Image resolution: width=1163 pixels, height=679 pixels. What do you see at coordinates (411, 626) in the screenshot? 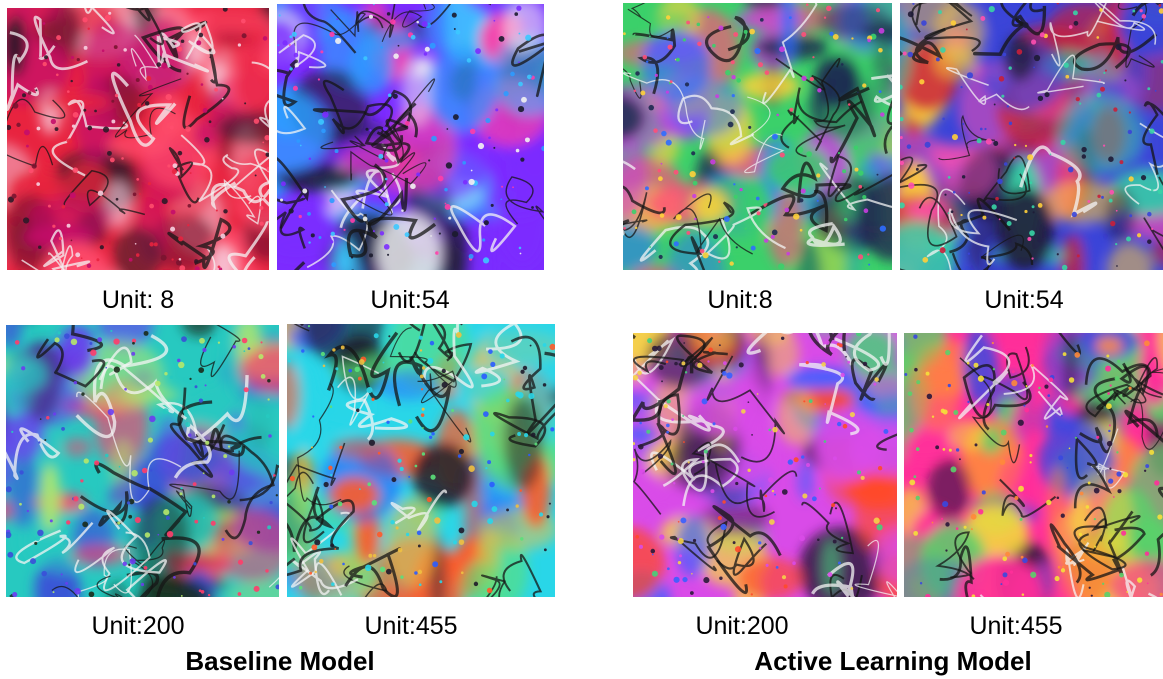
I see `baseline-unit-455-caption: Unit:455` at bounding box center [411, 626].